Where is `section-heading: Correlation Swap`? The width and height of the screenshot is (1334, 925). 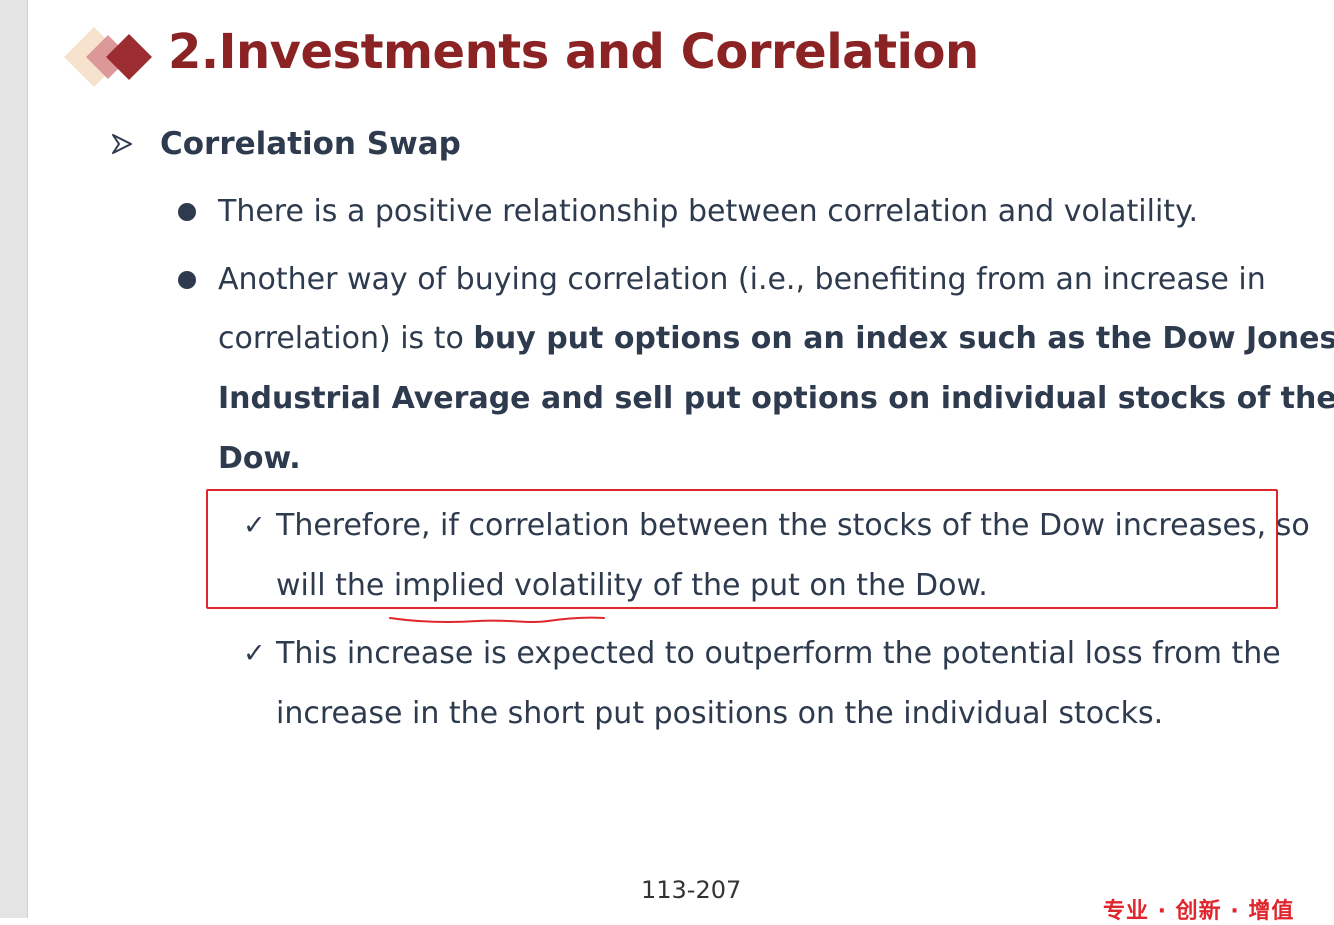
section-heading: Correlation Swap is located at coordinates (285, 144).